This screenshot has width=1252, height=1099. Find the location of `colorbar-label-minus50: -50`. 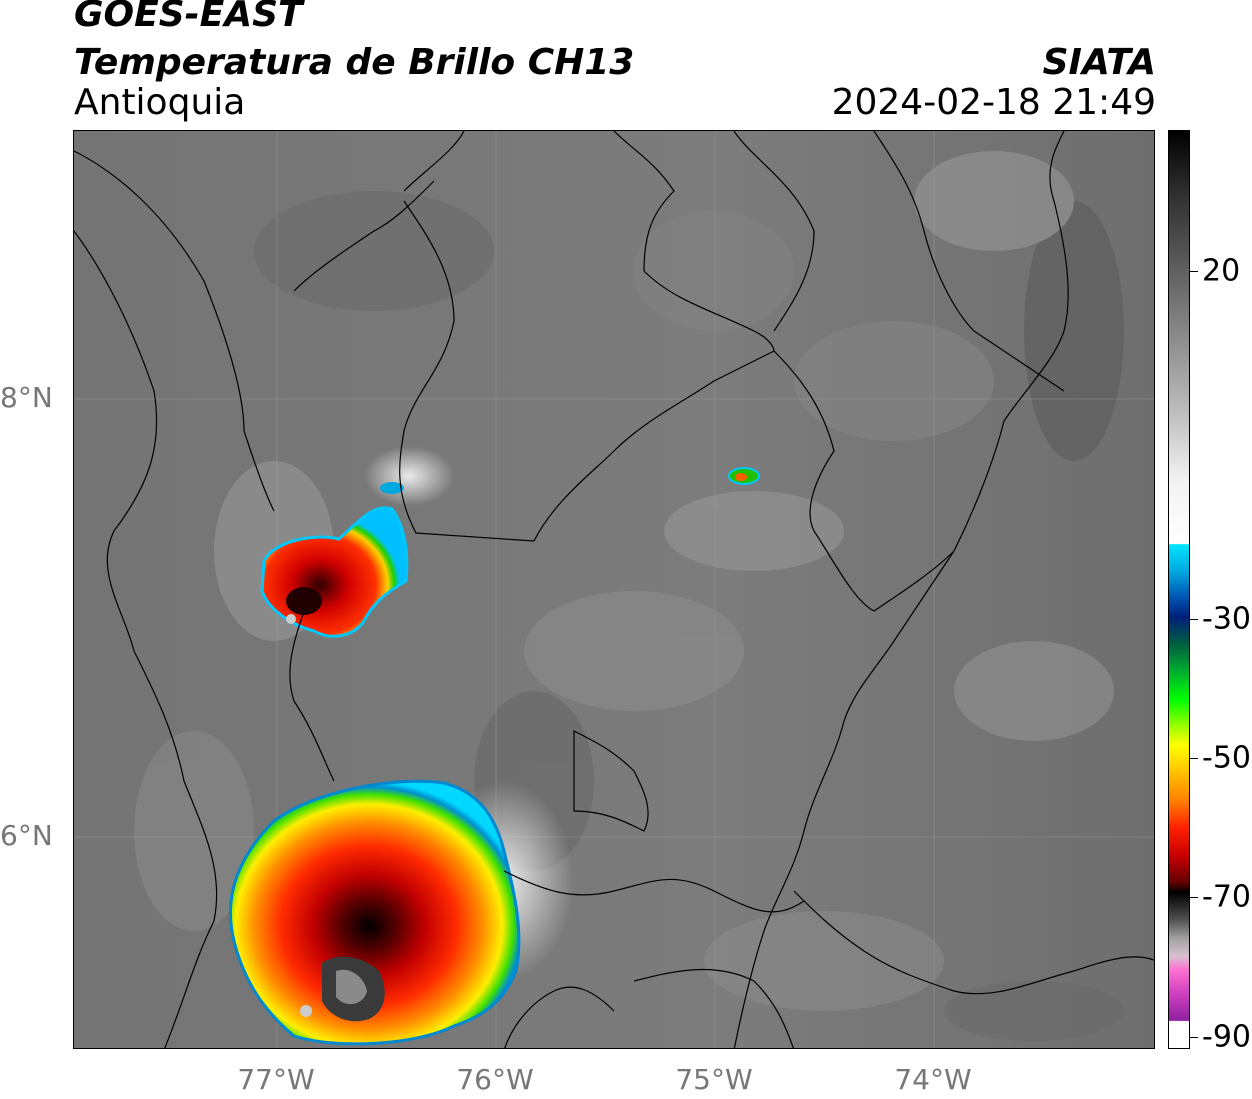

colorbar-label-minus50: -50 is located at coordinates (1226, 758).